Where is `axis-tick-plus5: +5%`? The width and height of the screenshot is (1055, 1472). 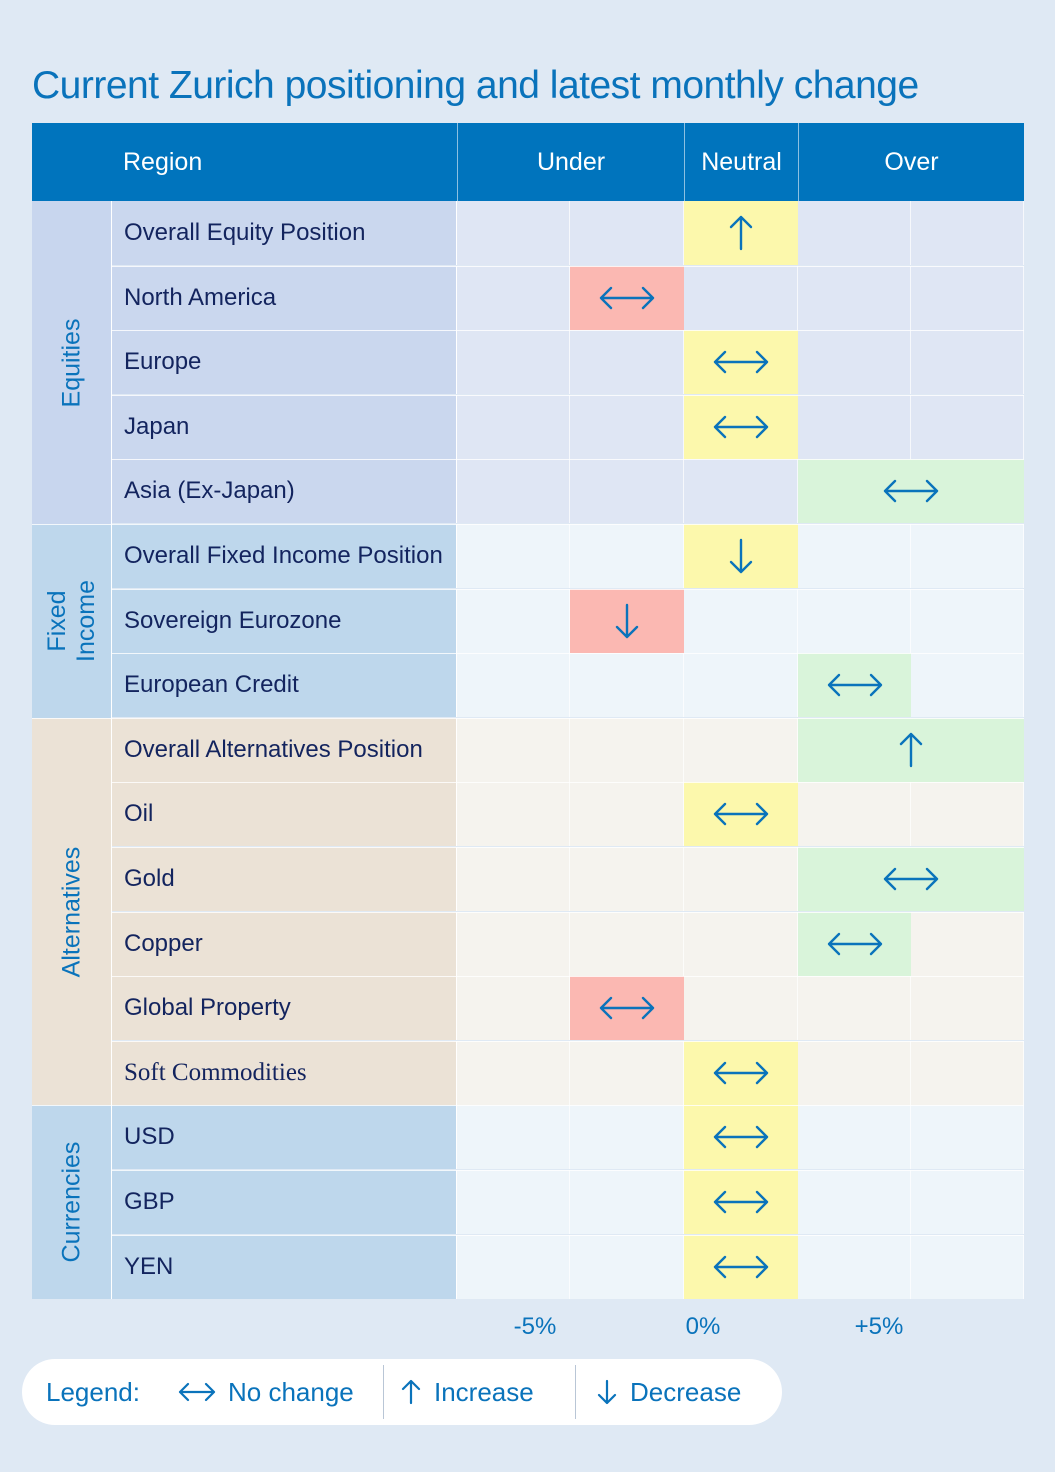 axis-tick-plus5: +5% is located at coordinates (879, 1326).